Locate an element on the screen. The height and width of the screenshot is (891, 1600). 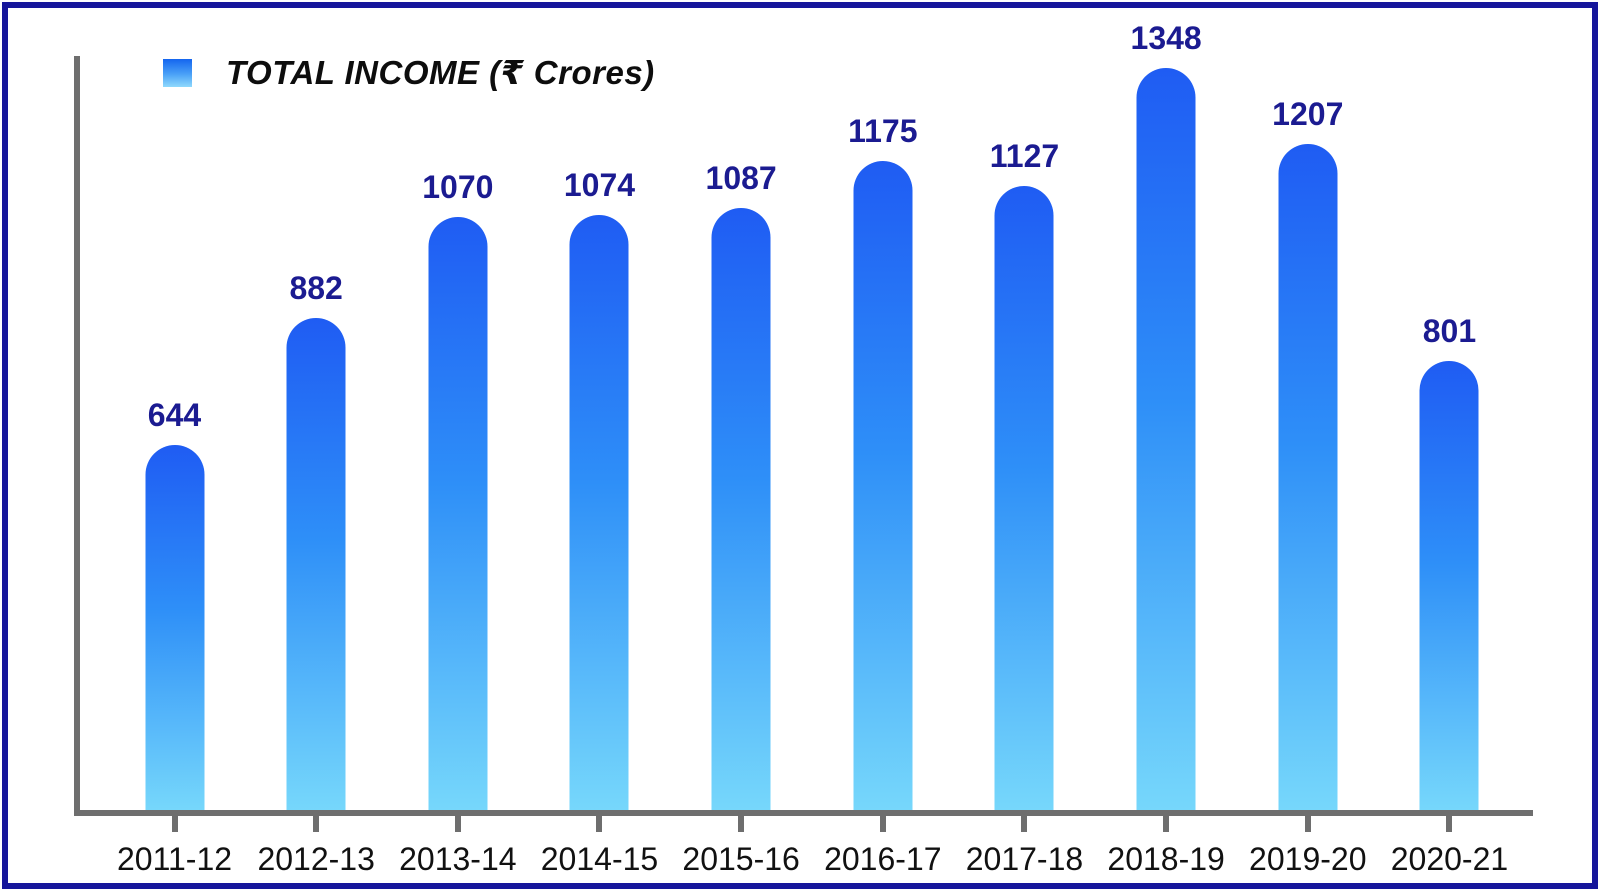
bar-value-label: 1127 is located at coordinates (1024, 156).